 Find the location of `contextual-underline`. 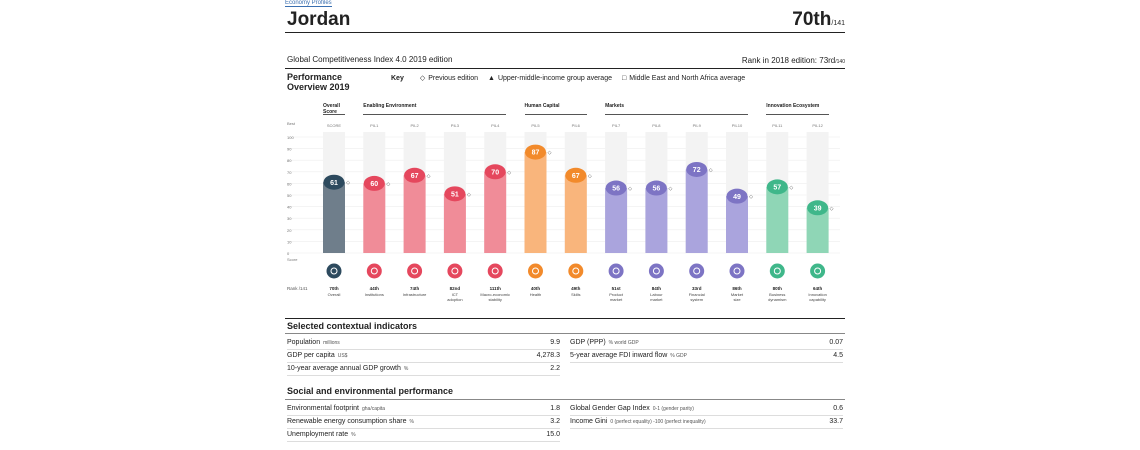

contextual-underline is located at coordinates (565, 333).